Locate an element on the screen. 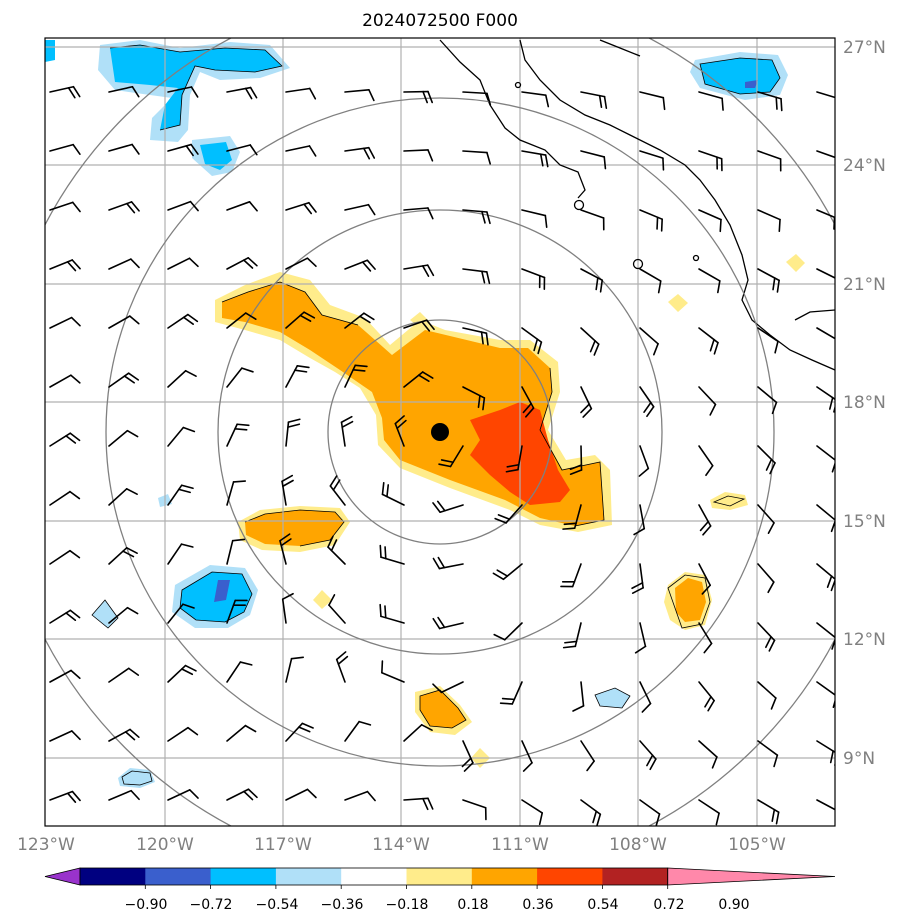 The width and height of the screenshot is (906, 924). colorbar-tick-label: −0.72 is located at coordinates (211, 905).